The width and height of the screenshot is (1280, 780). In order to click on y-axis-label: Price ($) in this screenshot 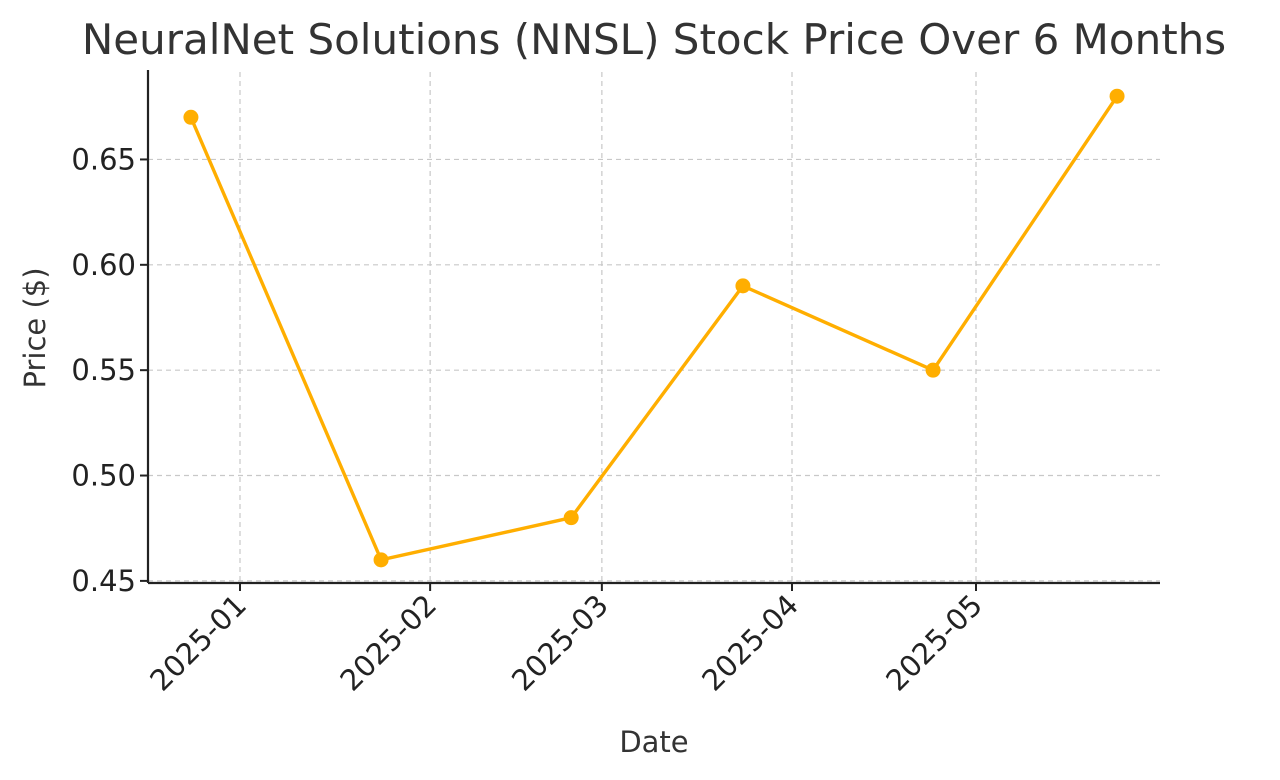, I will do `click(35, 327)`.